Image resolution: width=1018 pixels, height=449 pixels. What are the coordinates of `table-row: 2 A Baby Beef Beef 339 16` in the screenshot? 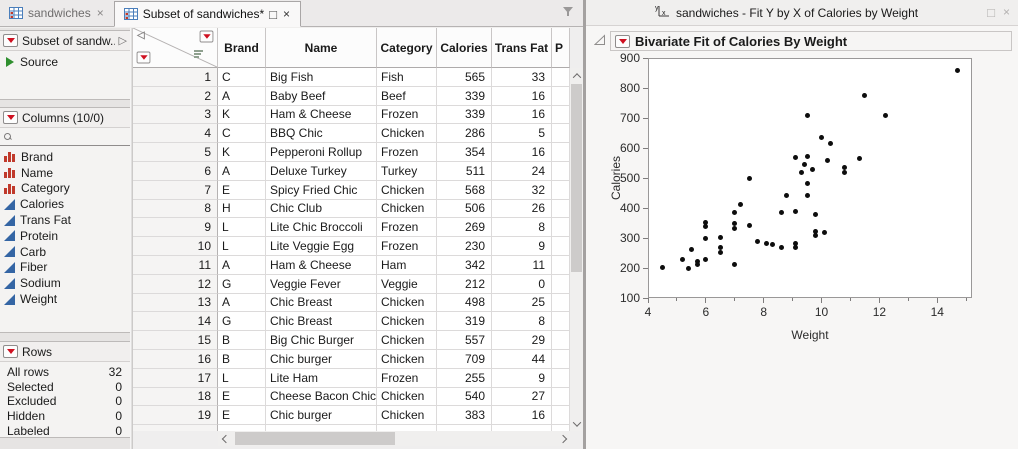 It's located at (351, 96).